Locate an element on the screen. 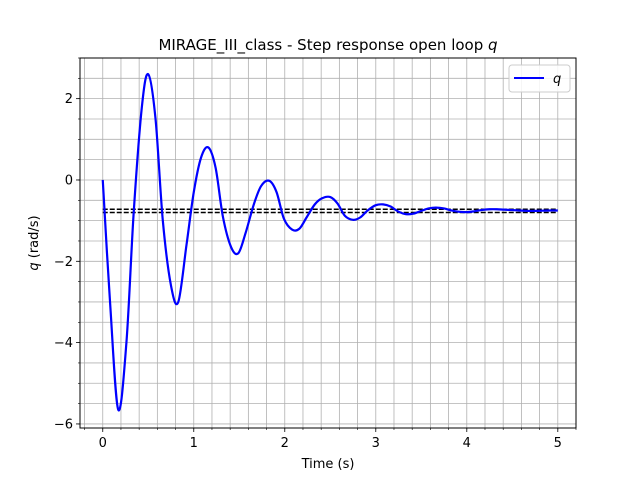 Image resolution: width=640 pixels, height=480 pixels. x-tick-label: 4 is located at coordinates (467, 443).